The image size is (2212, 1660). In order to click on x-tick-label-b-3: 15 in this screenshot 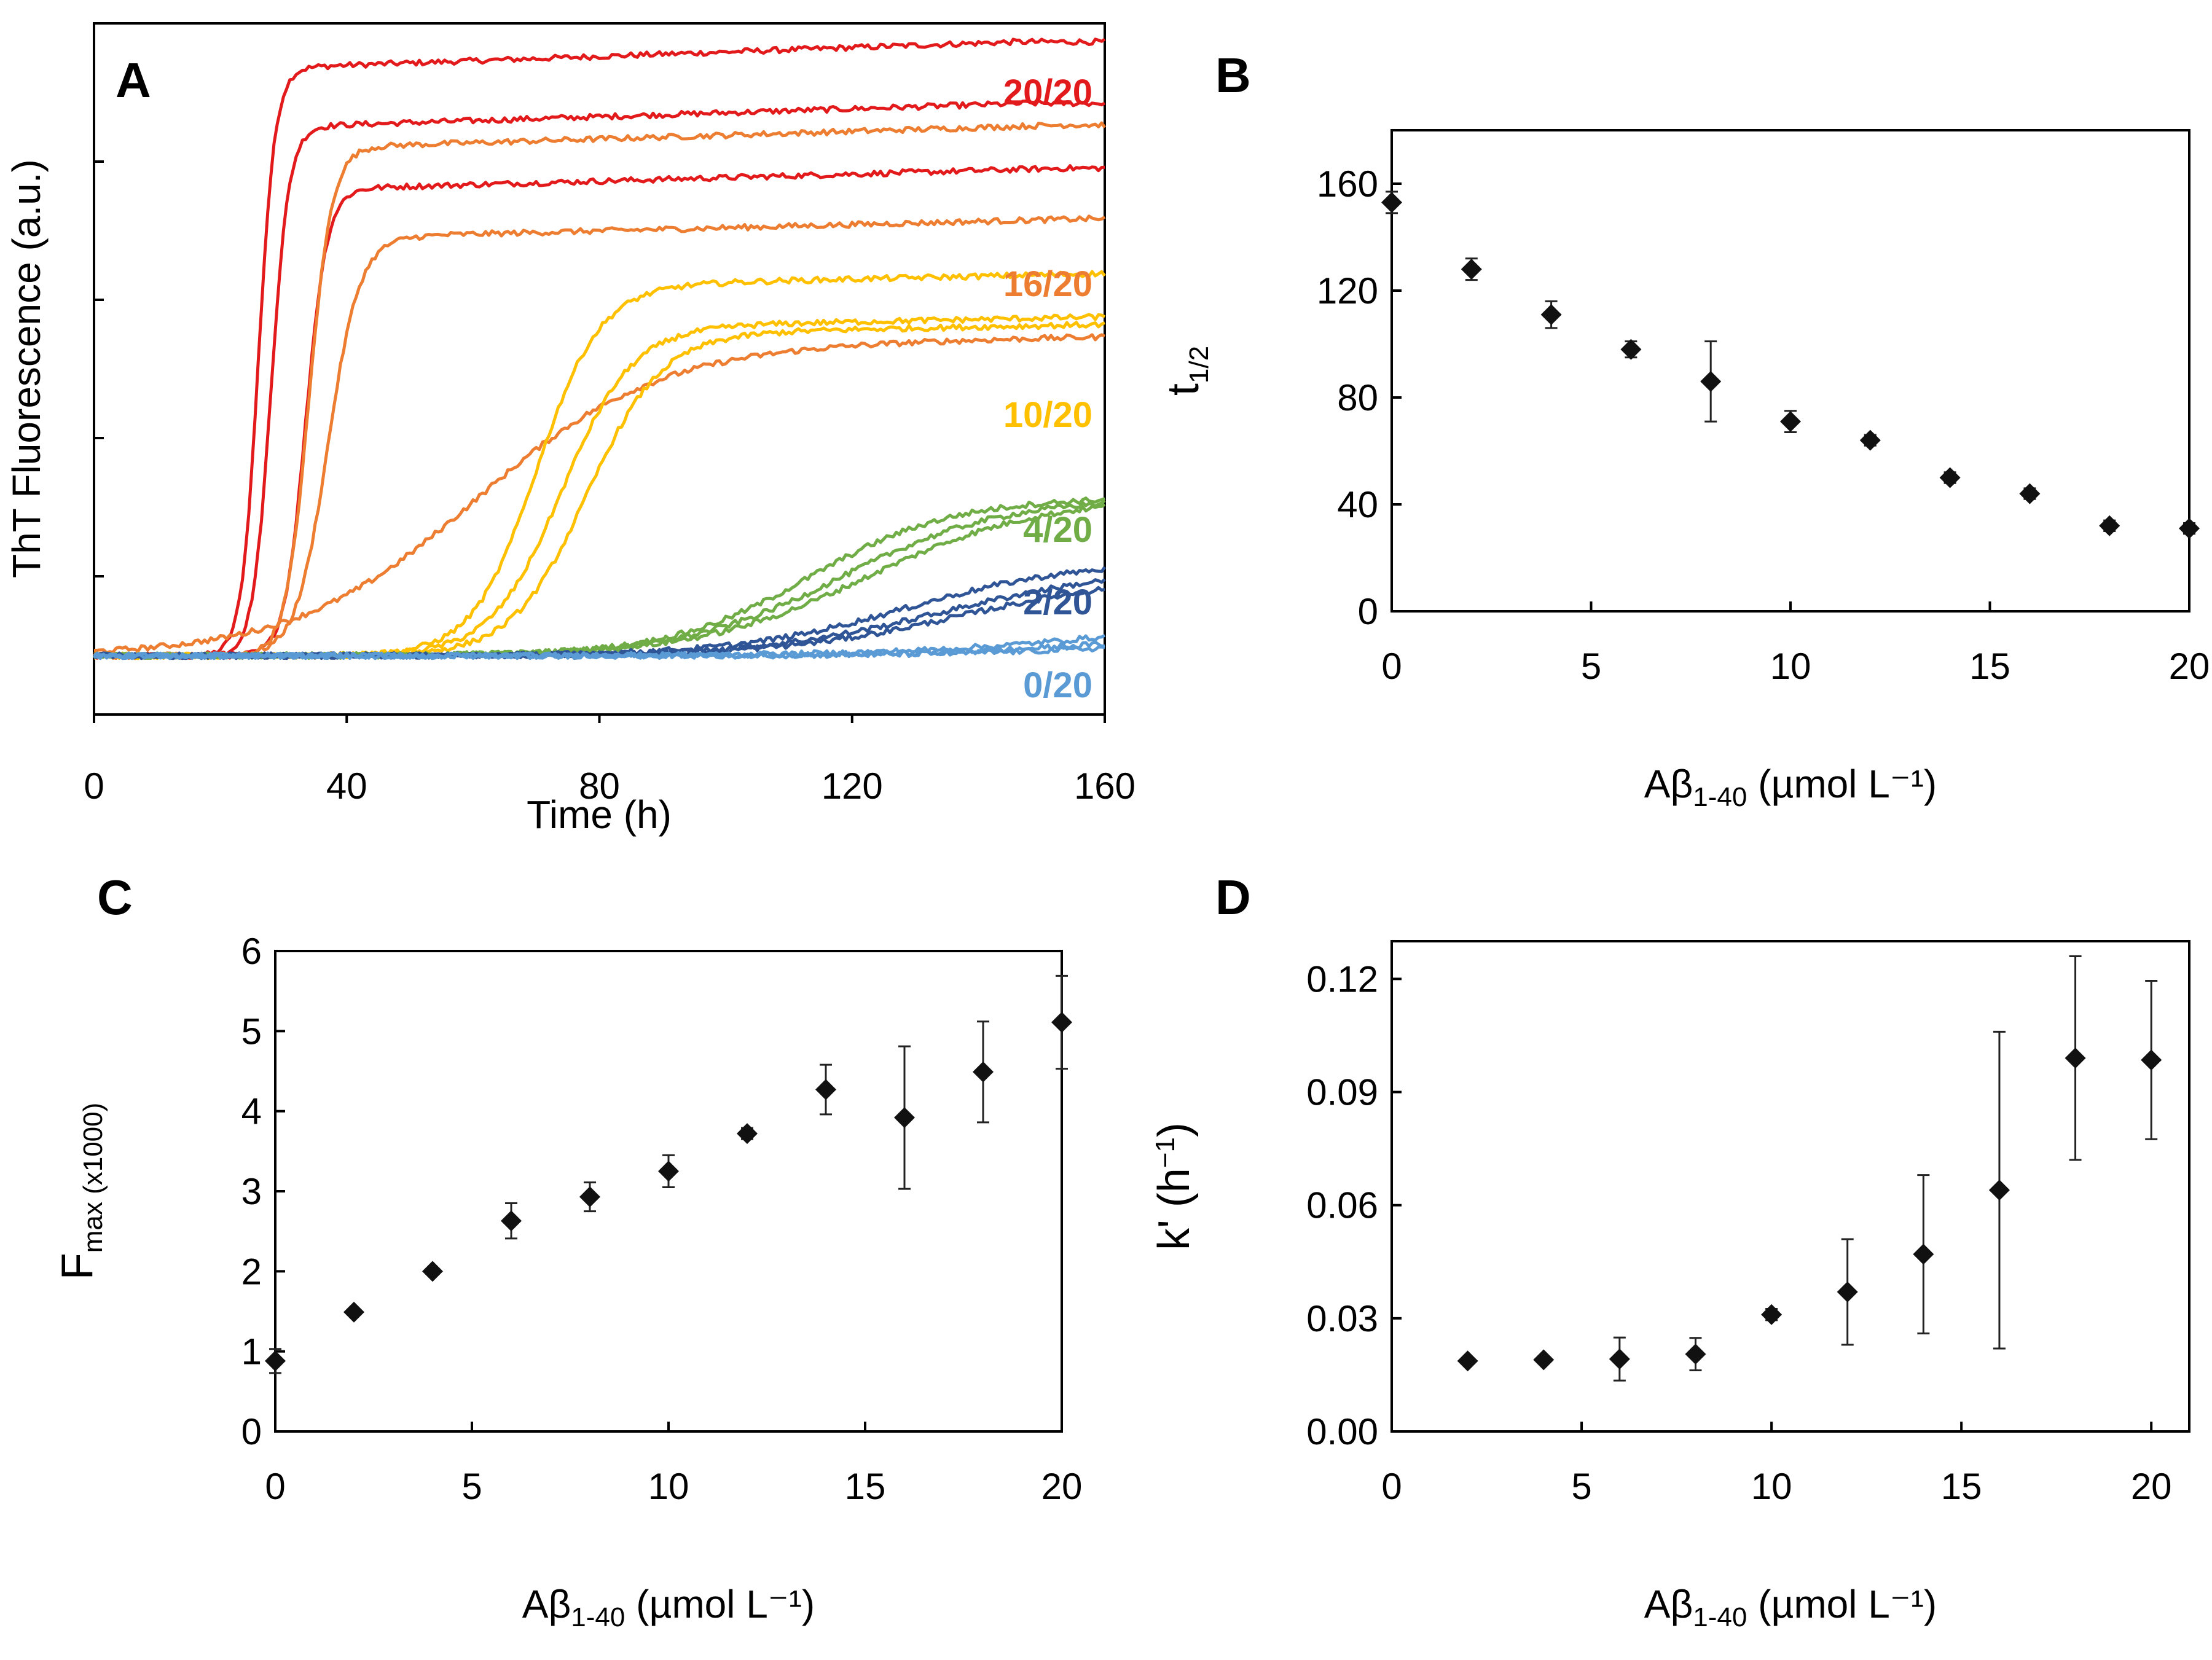, I will do `click(1989, 666)`.